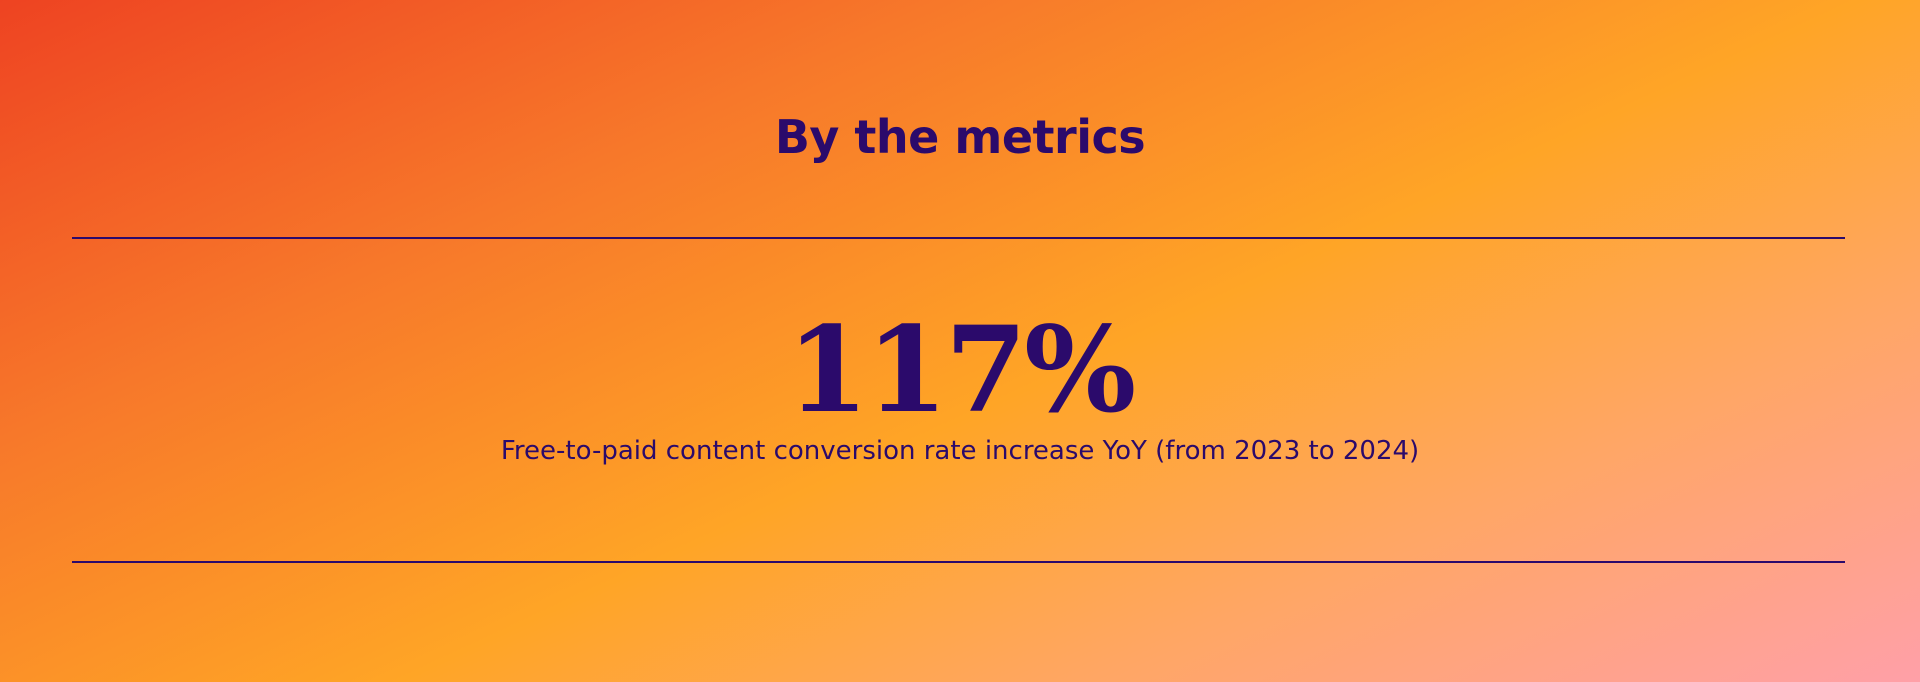 The width and height of the screenshot is (1920, 682). What do you see at coordinates (958, 238) in the screenshot?
I see `top-divider` at bounding box center [958, 238].